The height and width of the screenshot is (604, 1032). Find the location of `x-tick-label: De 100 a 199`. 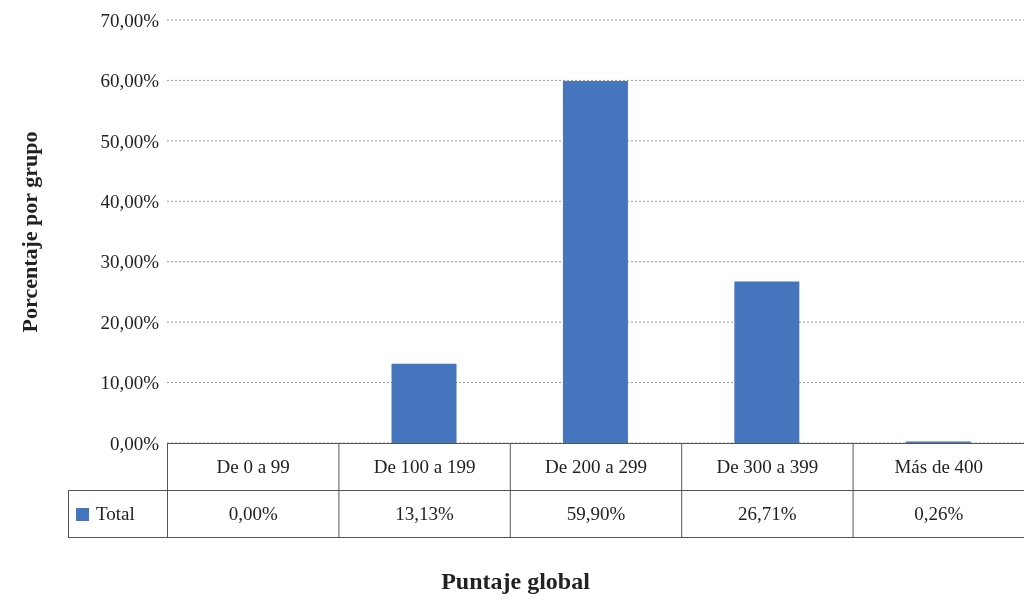

x-tick-label: De 100 a 199 is located at coordinates (424, 467).